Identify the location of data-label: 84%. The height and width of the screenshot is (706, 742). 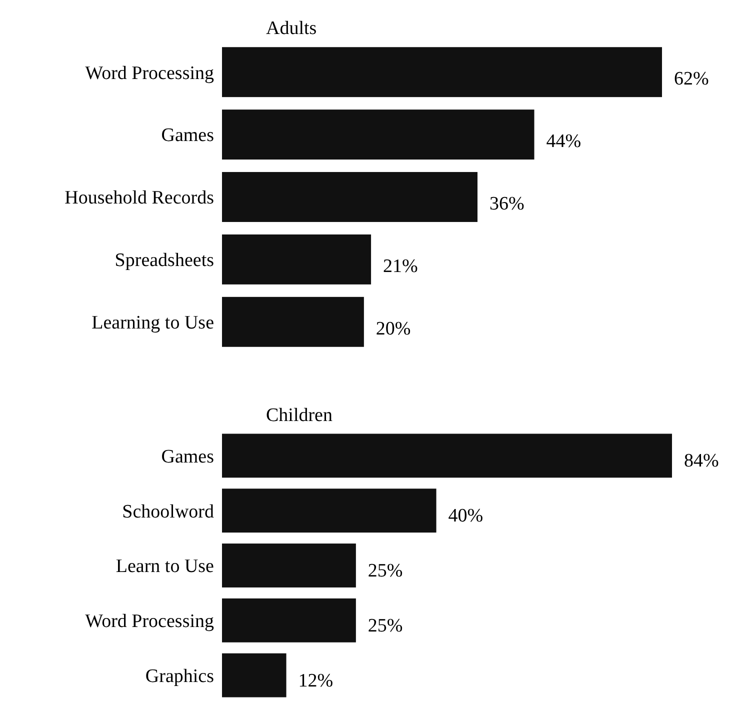
(701, 461).